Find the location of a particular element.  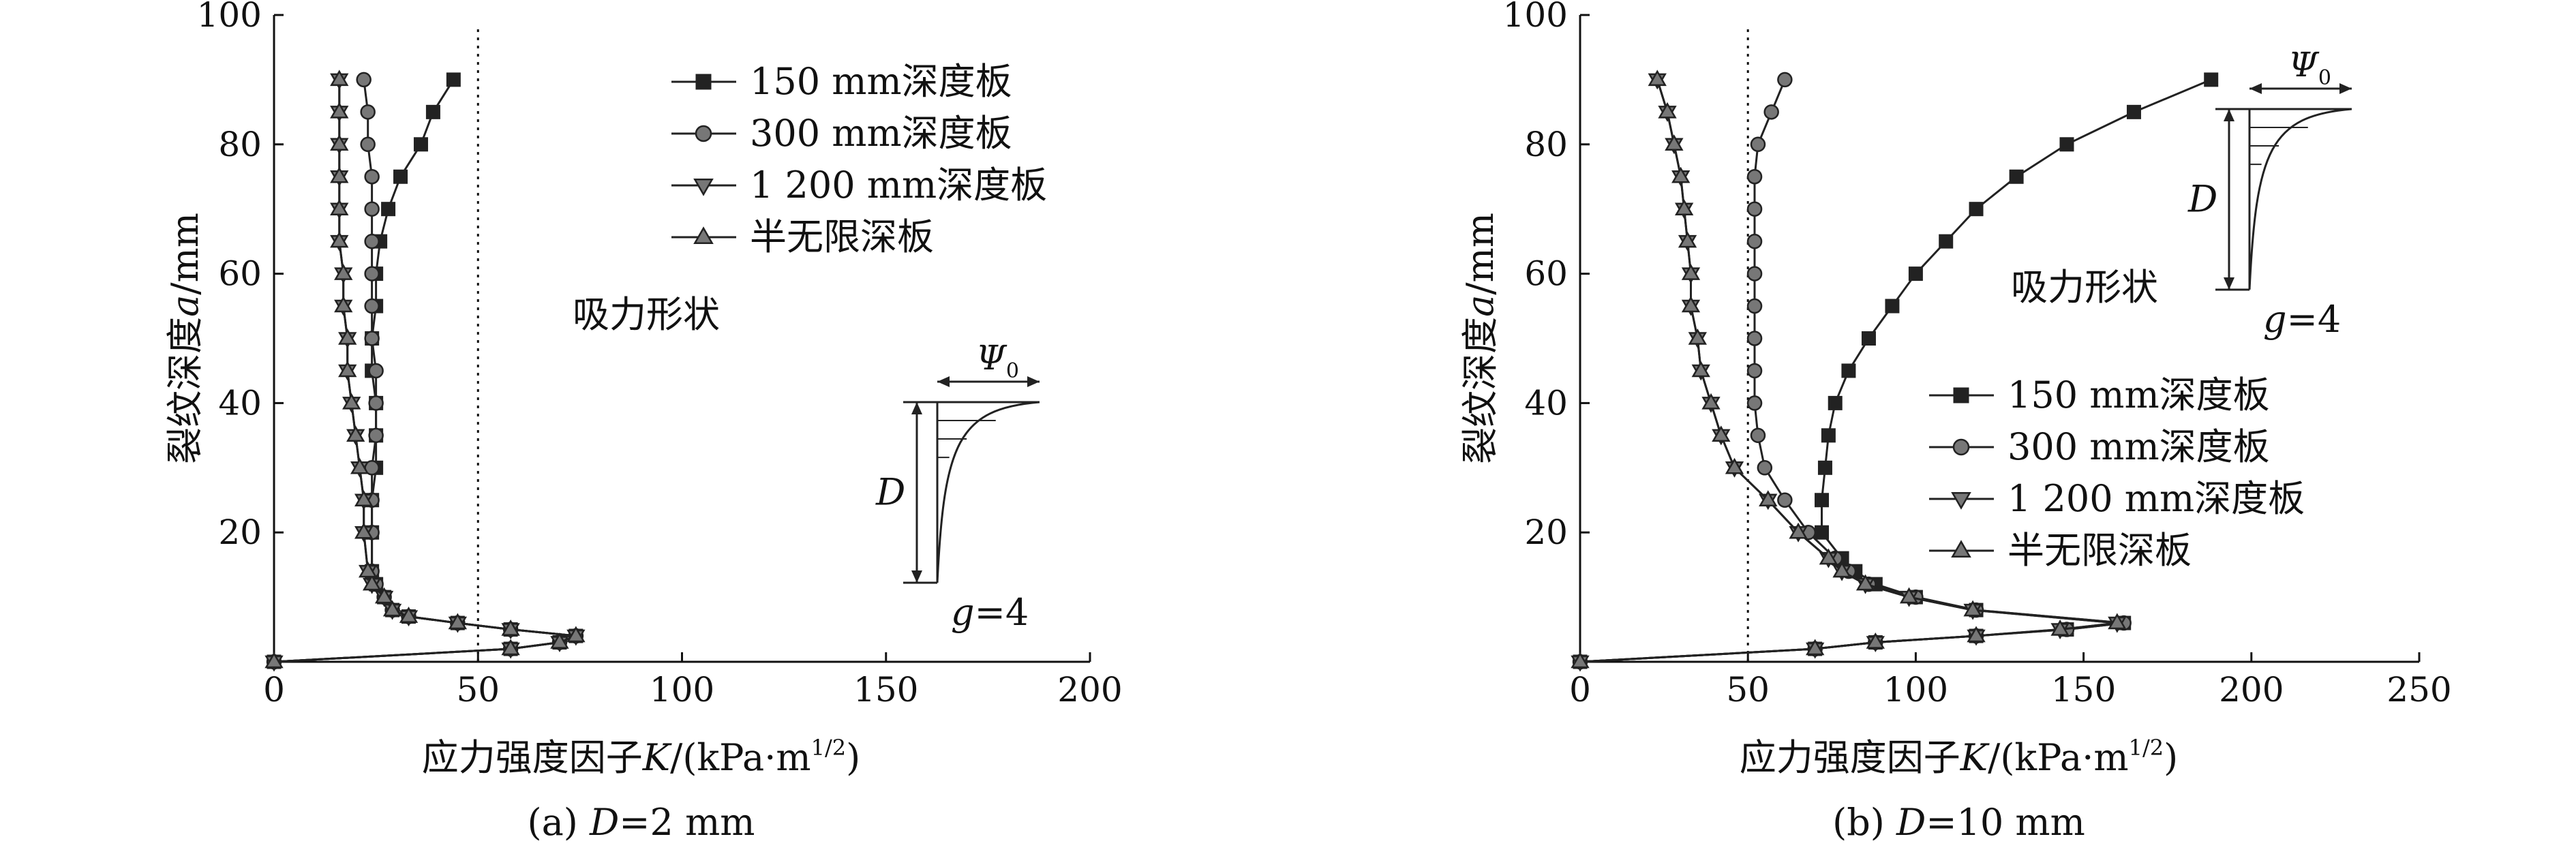

legend-label: 300 mm深度板 is located at coordinates (2139, 446).